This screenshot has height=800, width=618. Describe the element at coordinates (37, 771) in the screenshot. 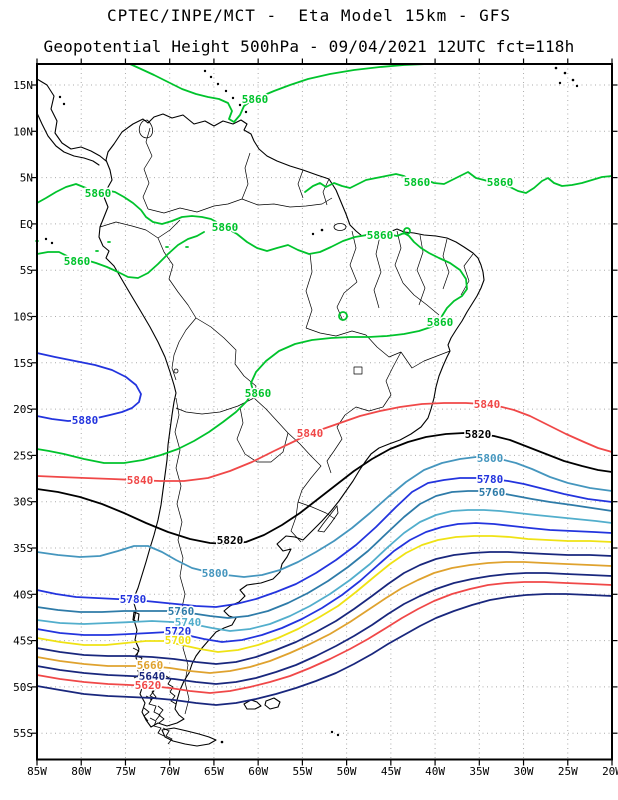

I see `lon-label-85W: 85W` at that location.